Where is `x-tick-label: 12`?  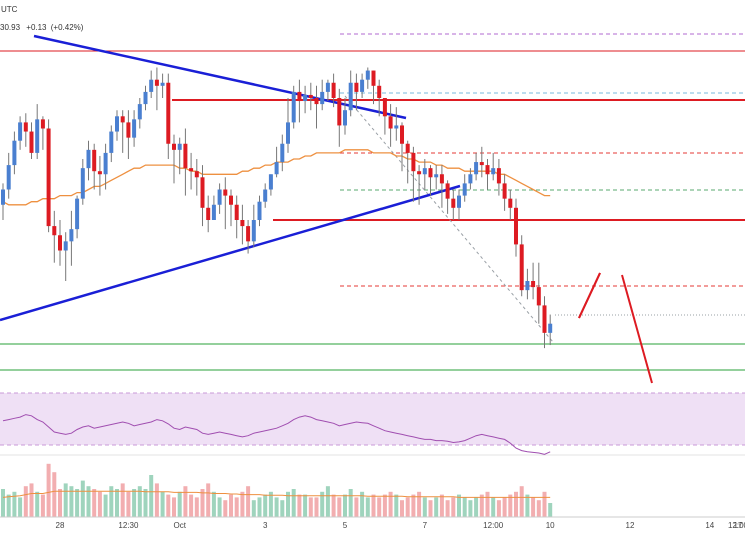 x-tick-label: 12 is located at coordinates (630, 525).